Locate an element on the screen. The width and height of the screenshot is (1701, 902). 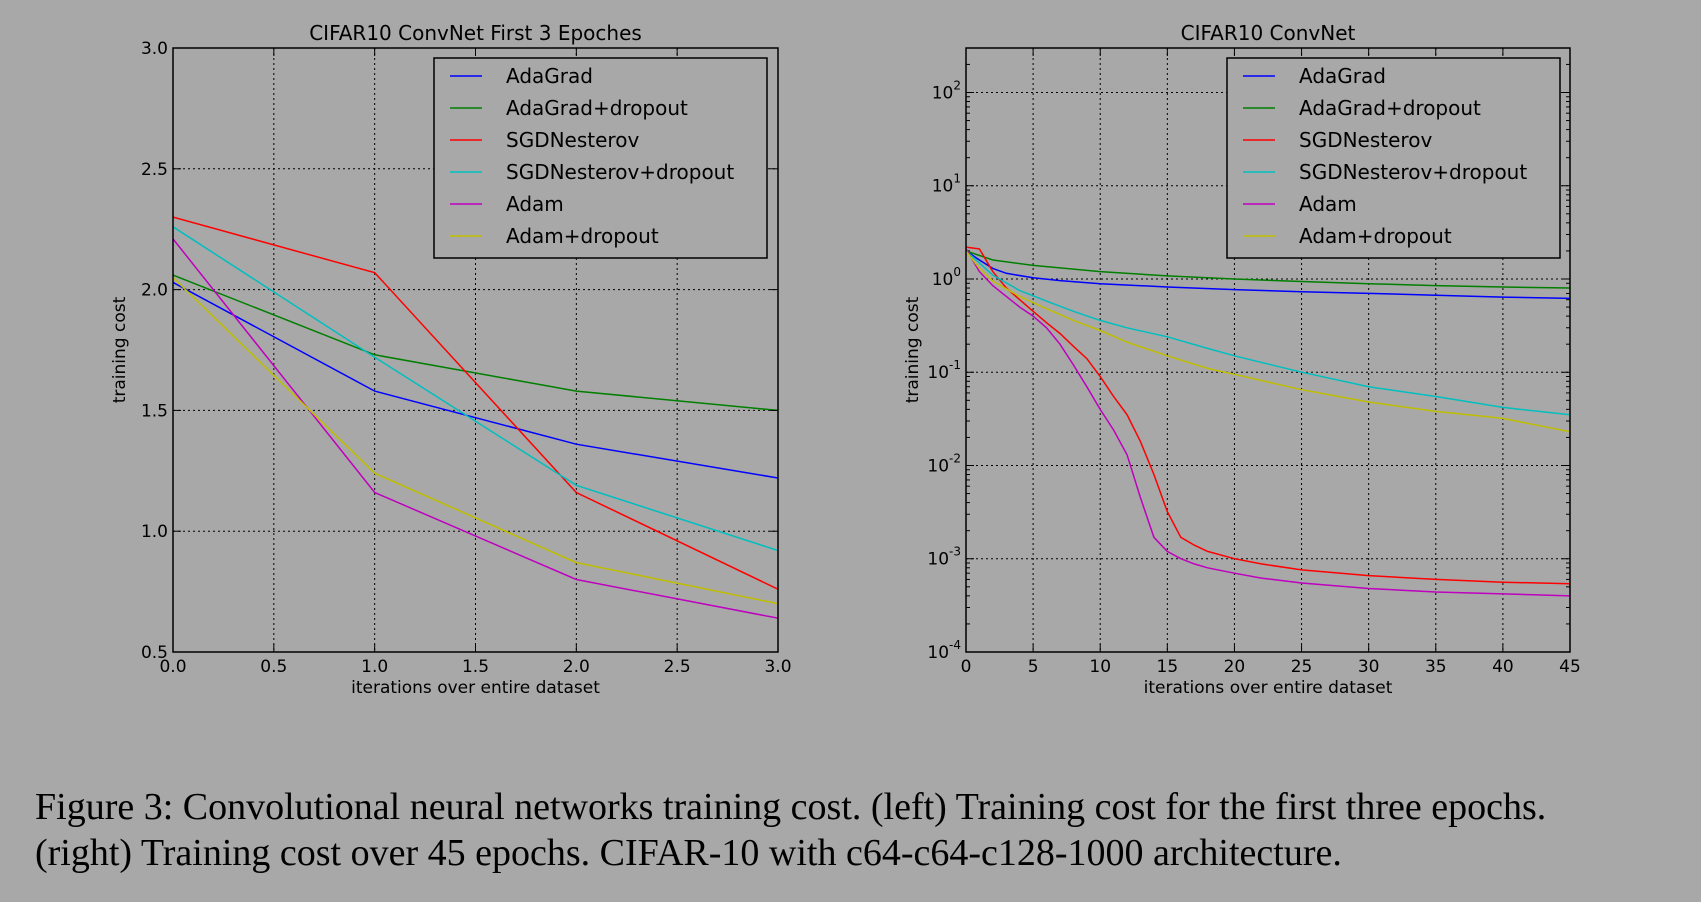
tick-label-x: 5 is located at coordinates (1033, 667).